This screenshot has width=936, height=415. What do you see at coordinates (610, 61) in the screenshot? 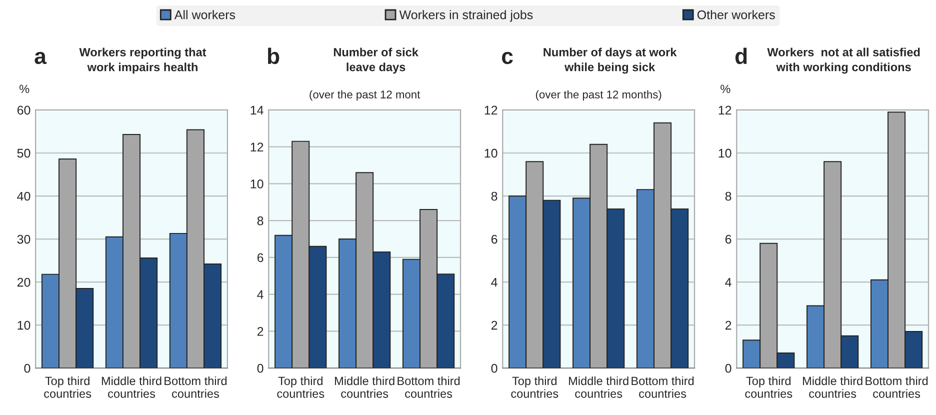
I see `chart-title: Number of days at work while being sick` at bounding box center [610, 61].